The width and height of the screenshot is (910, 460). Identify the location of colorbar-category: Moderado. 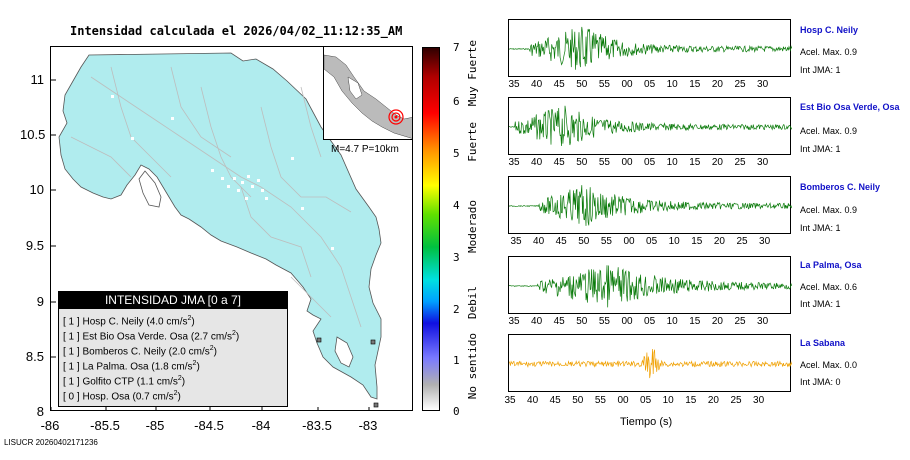
(472, 226).